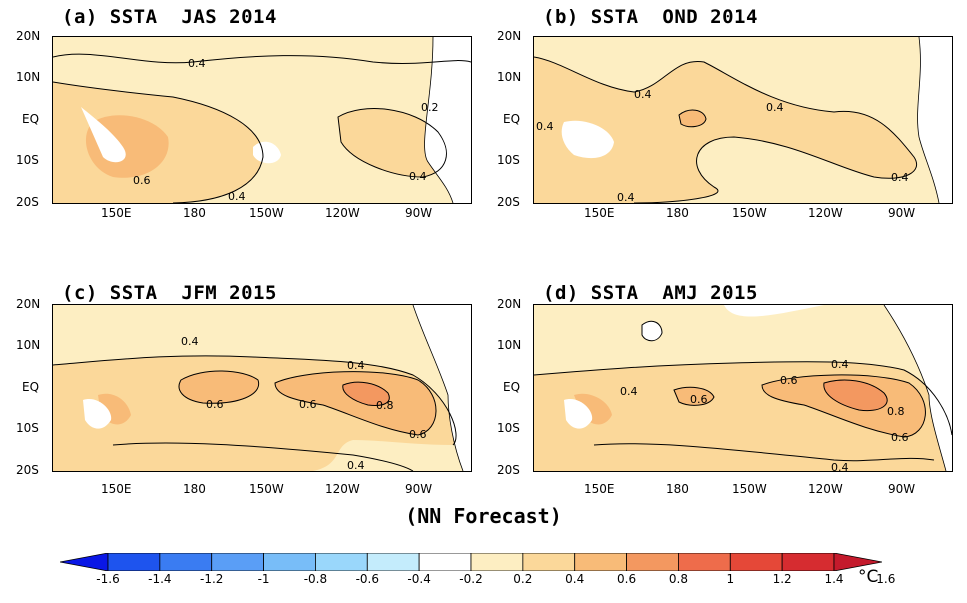 The width and height of the screenshot is (967, 603). What do you see at coordinates (782, 579) in the screenshot?
I see `colorbar-tick-label: 1.2` at bounding box center [782, 579].